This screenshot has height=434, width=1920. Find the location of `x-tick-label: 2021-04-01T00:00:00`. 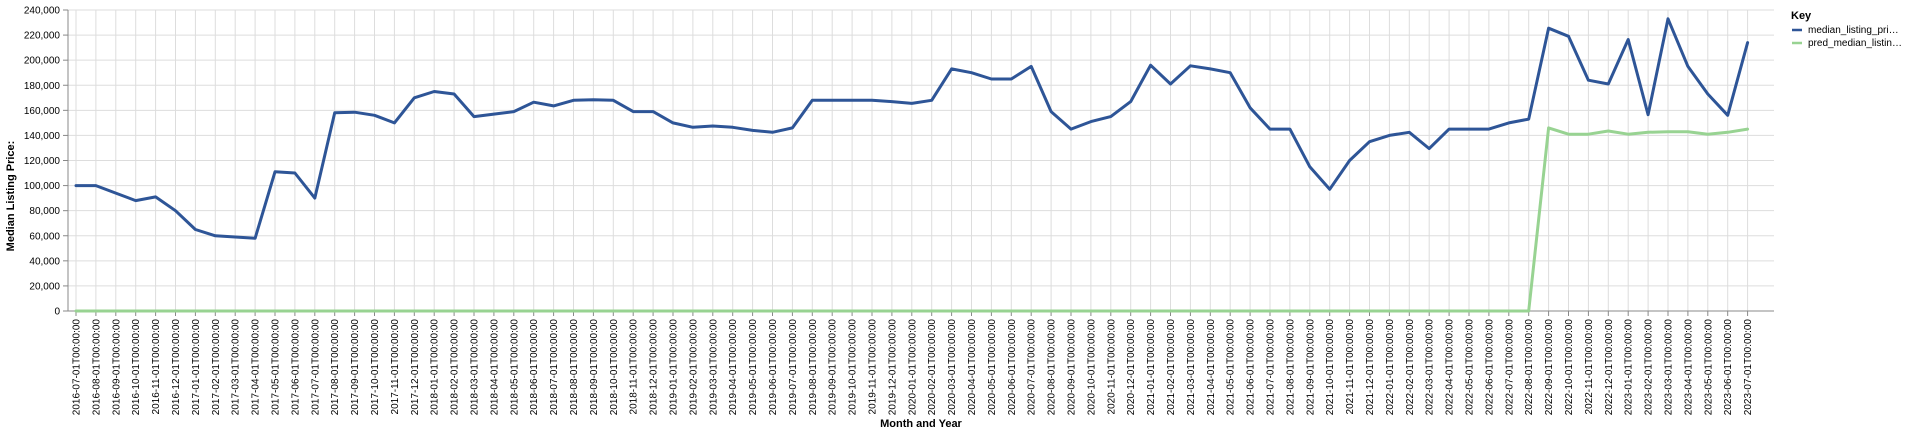

x-tick-label: 2021-04-01T00:00:00 is located at coordinates (1211, 367).